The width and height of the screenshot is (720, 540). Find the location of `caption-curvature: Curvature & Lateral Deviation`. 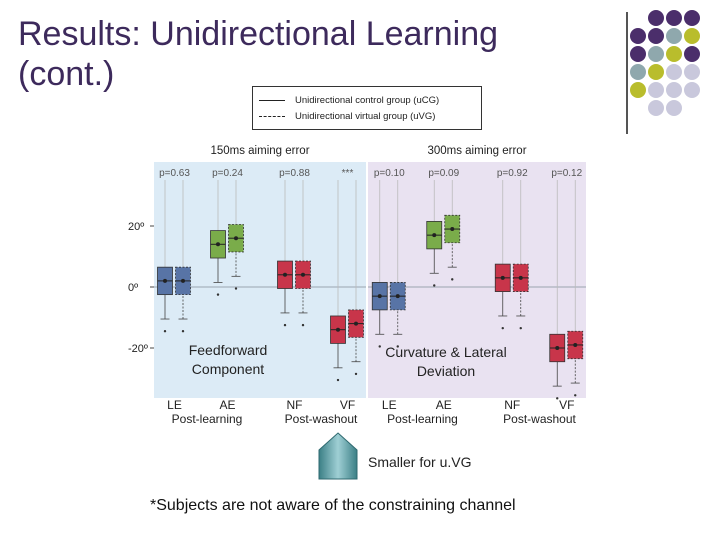

caption-curvature: Curvature & Lateral Deviation is located at coordinates (446, 361).